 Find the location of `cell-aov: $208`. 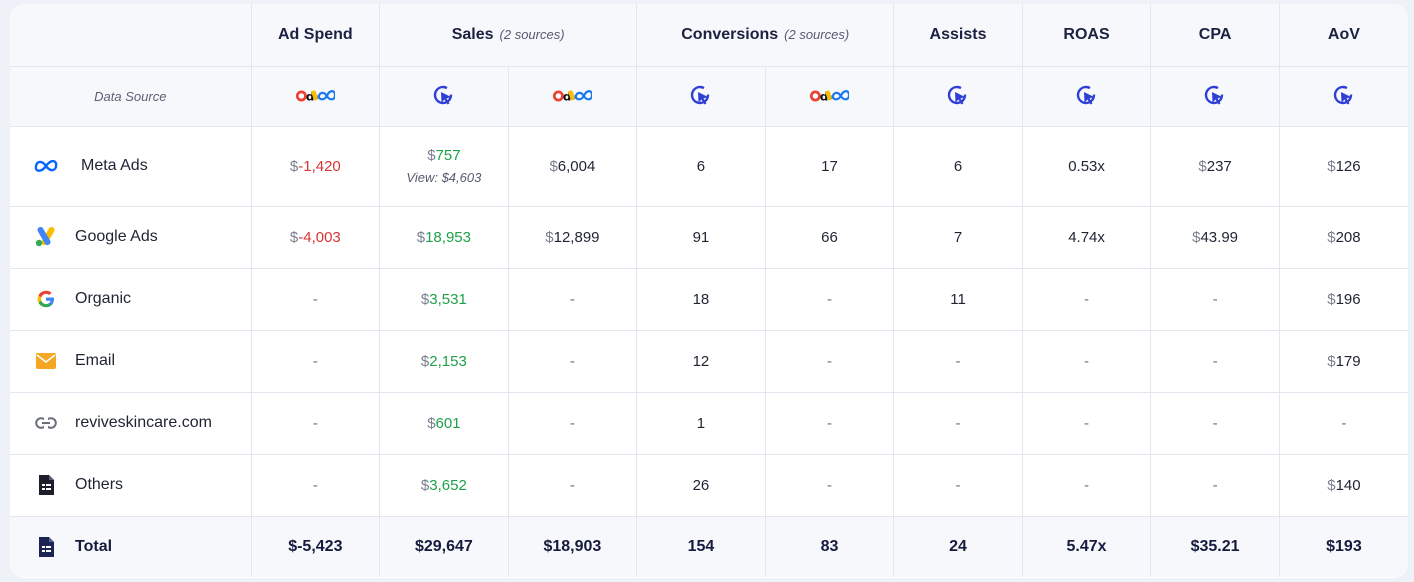

cell-aov: $208 is located at coordinates (1343, 237).